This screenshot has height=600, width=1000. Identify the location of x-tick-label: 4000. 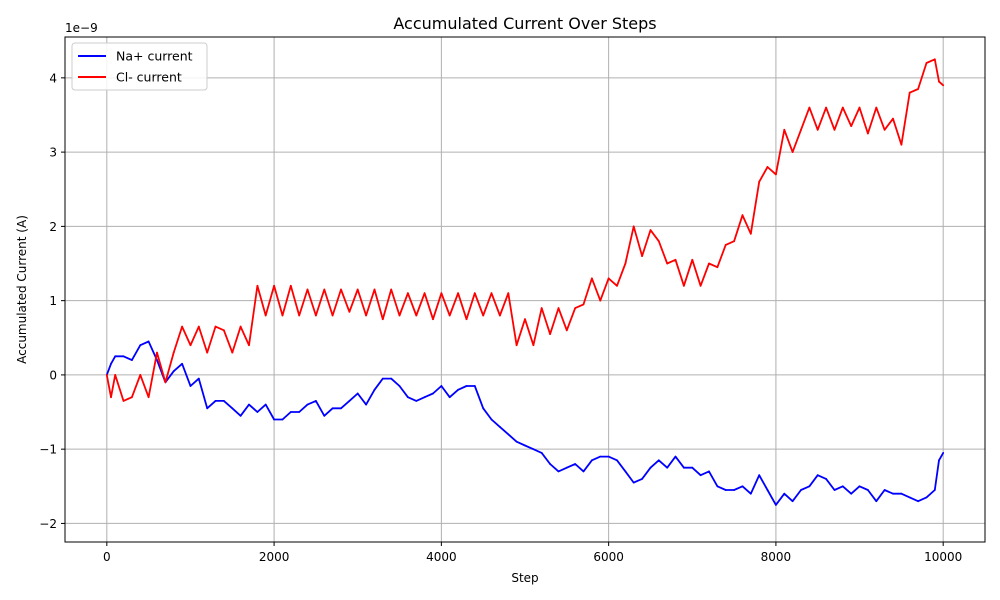
(441, 557).